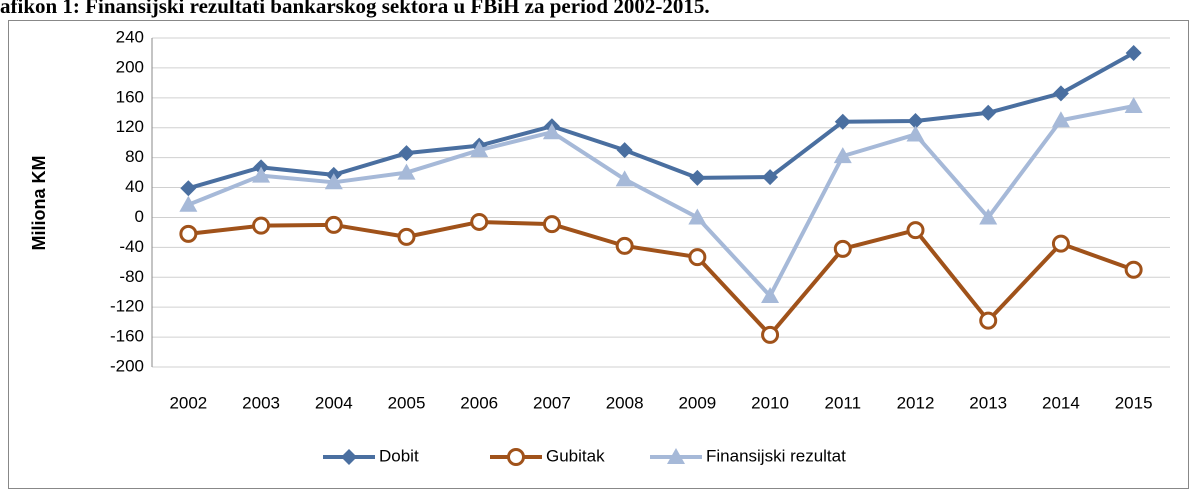 The width and height of the screenshot is (1190, 489). Describe the element at coordinates (130, 66) in the screenshot. I see `y-tick-label: 200` at that location.